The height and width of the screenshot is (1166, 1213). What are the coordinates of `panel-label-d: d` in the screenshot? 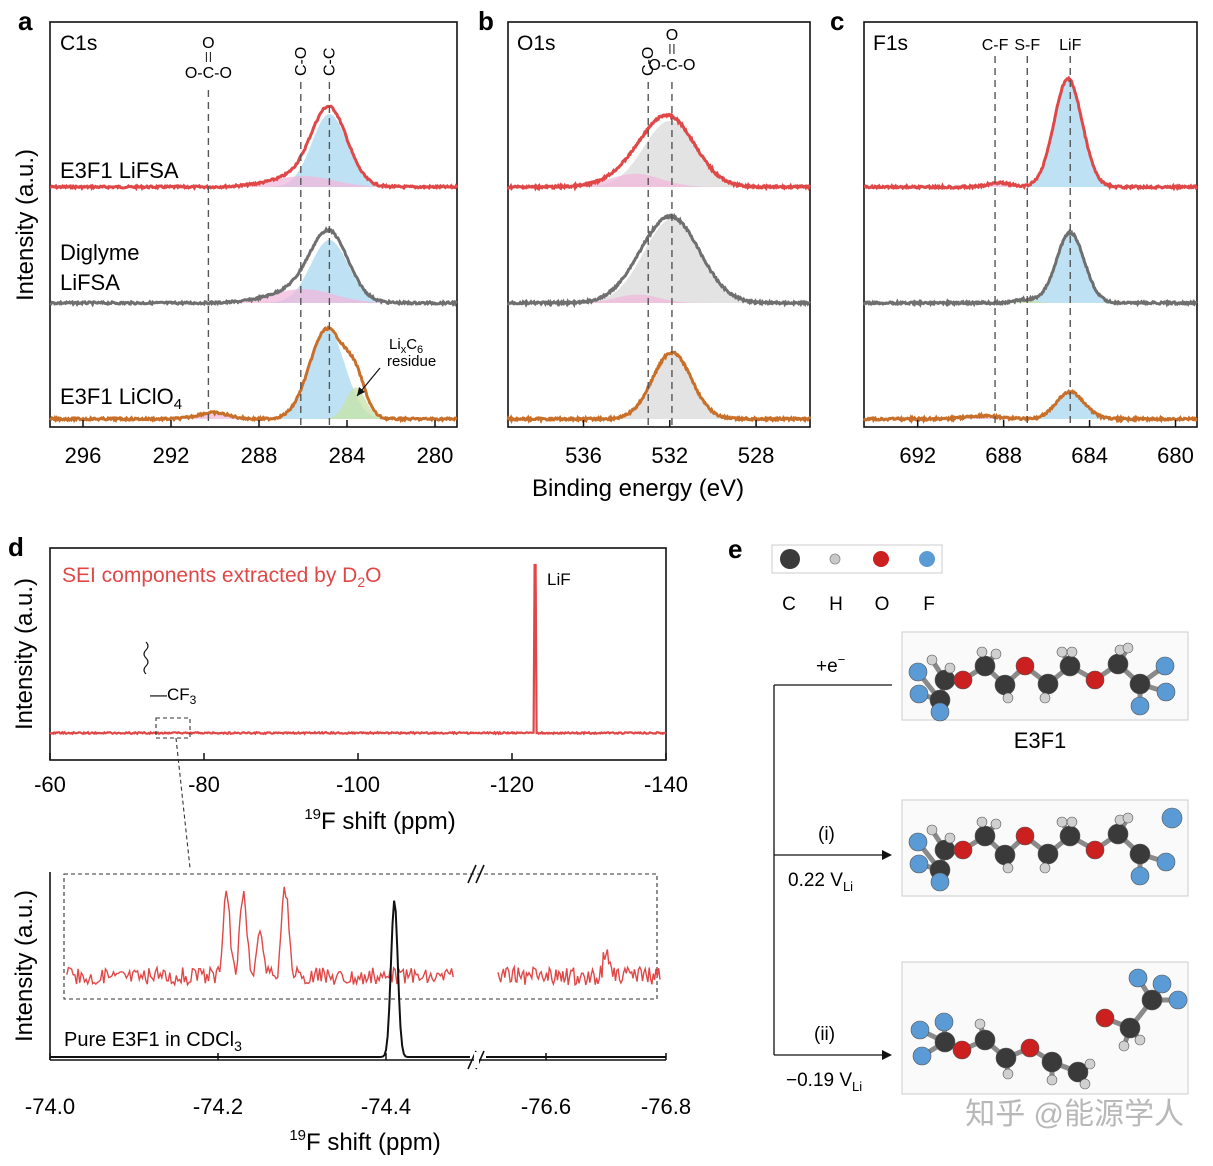 It's located at (16, 547).